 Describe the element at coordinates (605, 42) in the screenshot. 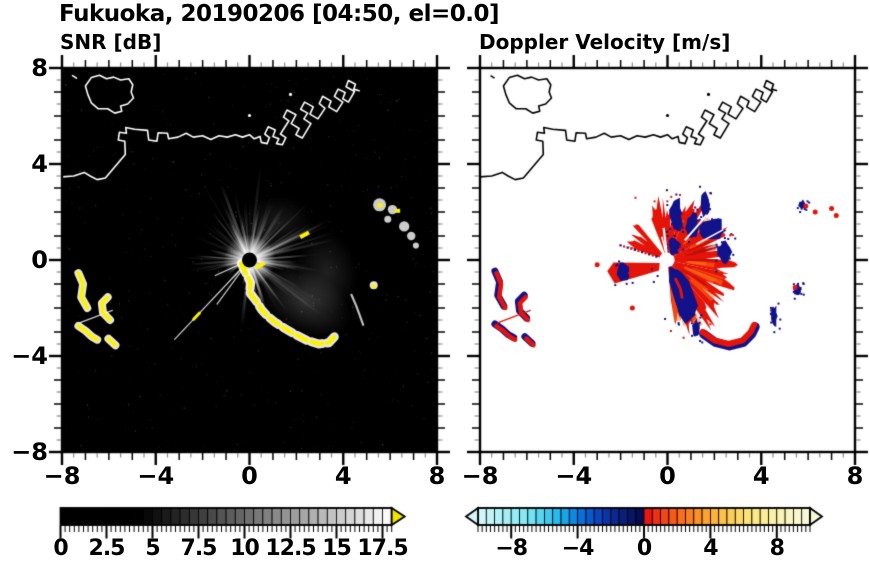

I see `doppler-panel-title: Doppler Velocity [m/s]` at that location.